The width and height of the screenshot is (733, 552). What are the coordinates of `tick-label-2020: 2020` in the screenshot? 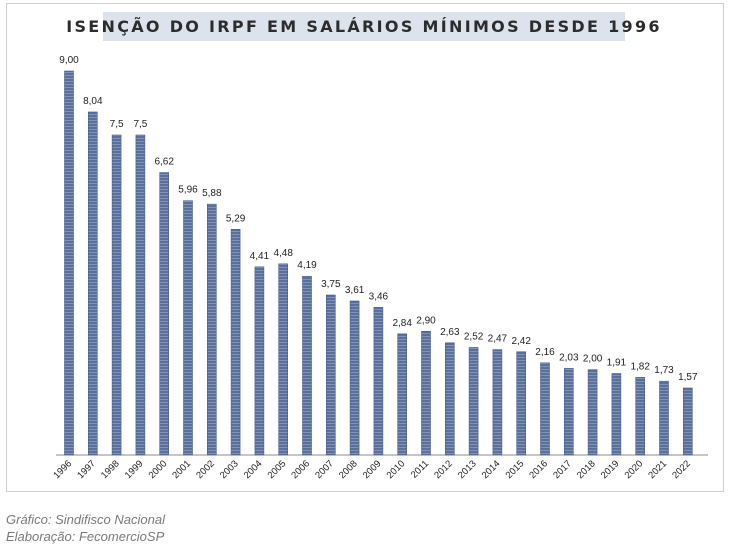 It's located at (634, 469).